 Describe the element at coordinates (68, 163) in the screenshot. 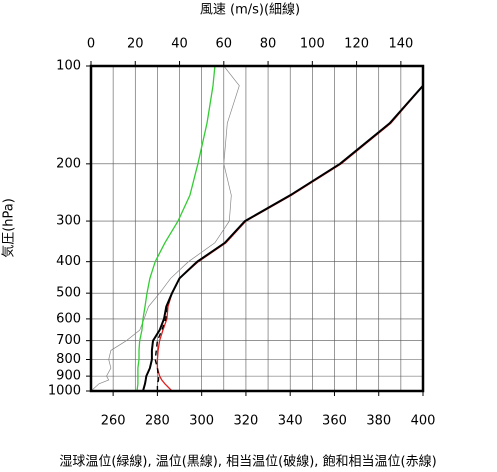

I see `y-tick-label: 200` at that location.